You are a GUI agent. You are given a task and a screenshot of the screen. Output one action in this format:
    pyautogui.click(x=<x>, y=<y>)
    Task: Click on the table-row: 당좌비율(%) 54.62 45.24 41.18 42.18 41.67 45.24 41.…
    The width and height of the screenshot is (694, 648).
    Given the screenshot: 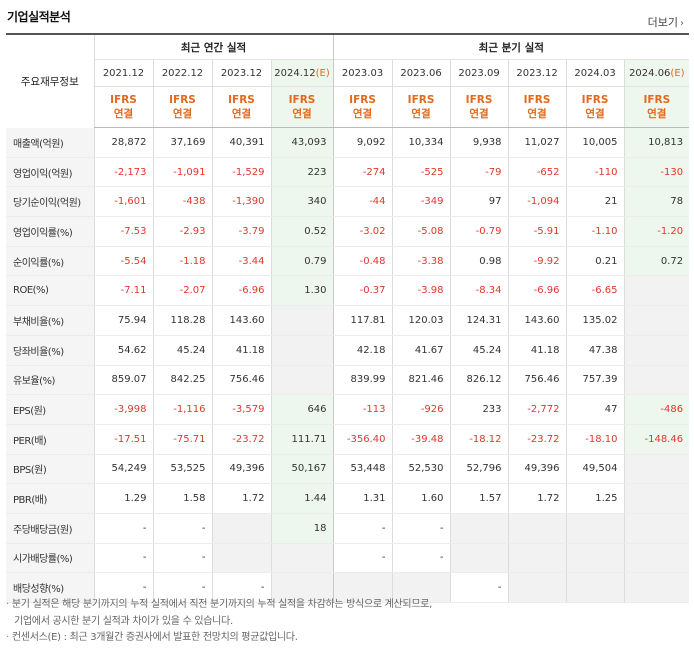 What is the action you would take?
    pyautogui.click(x=348, y=350)
    